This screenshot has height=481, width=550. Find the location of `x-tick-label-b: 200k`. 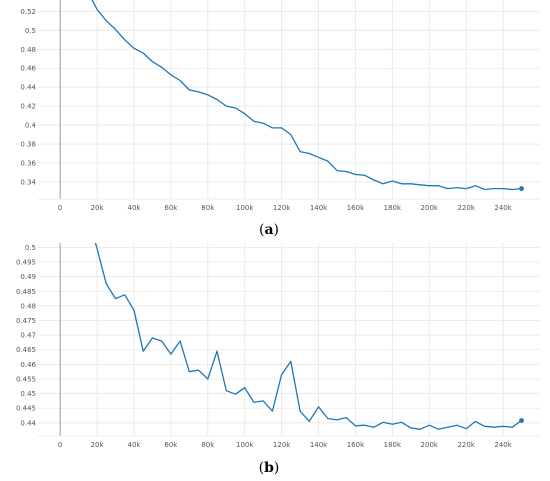

x-tick-label-b: 200k is located at coordinates (430, 445).